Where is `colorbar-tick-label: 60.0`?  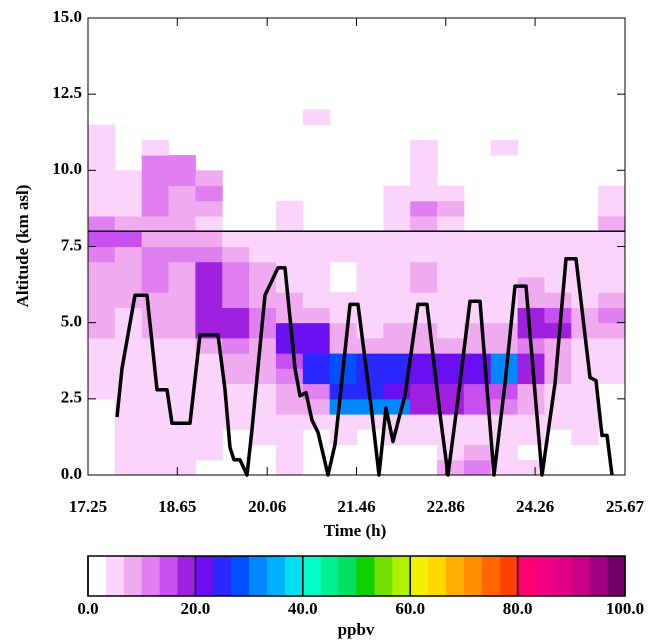 colorbar-tick-label: 60.0 is located at coordinates (410, 608).